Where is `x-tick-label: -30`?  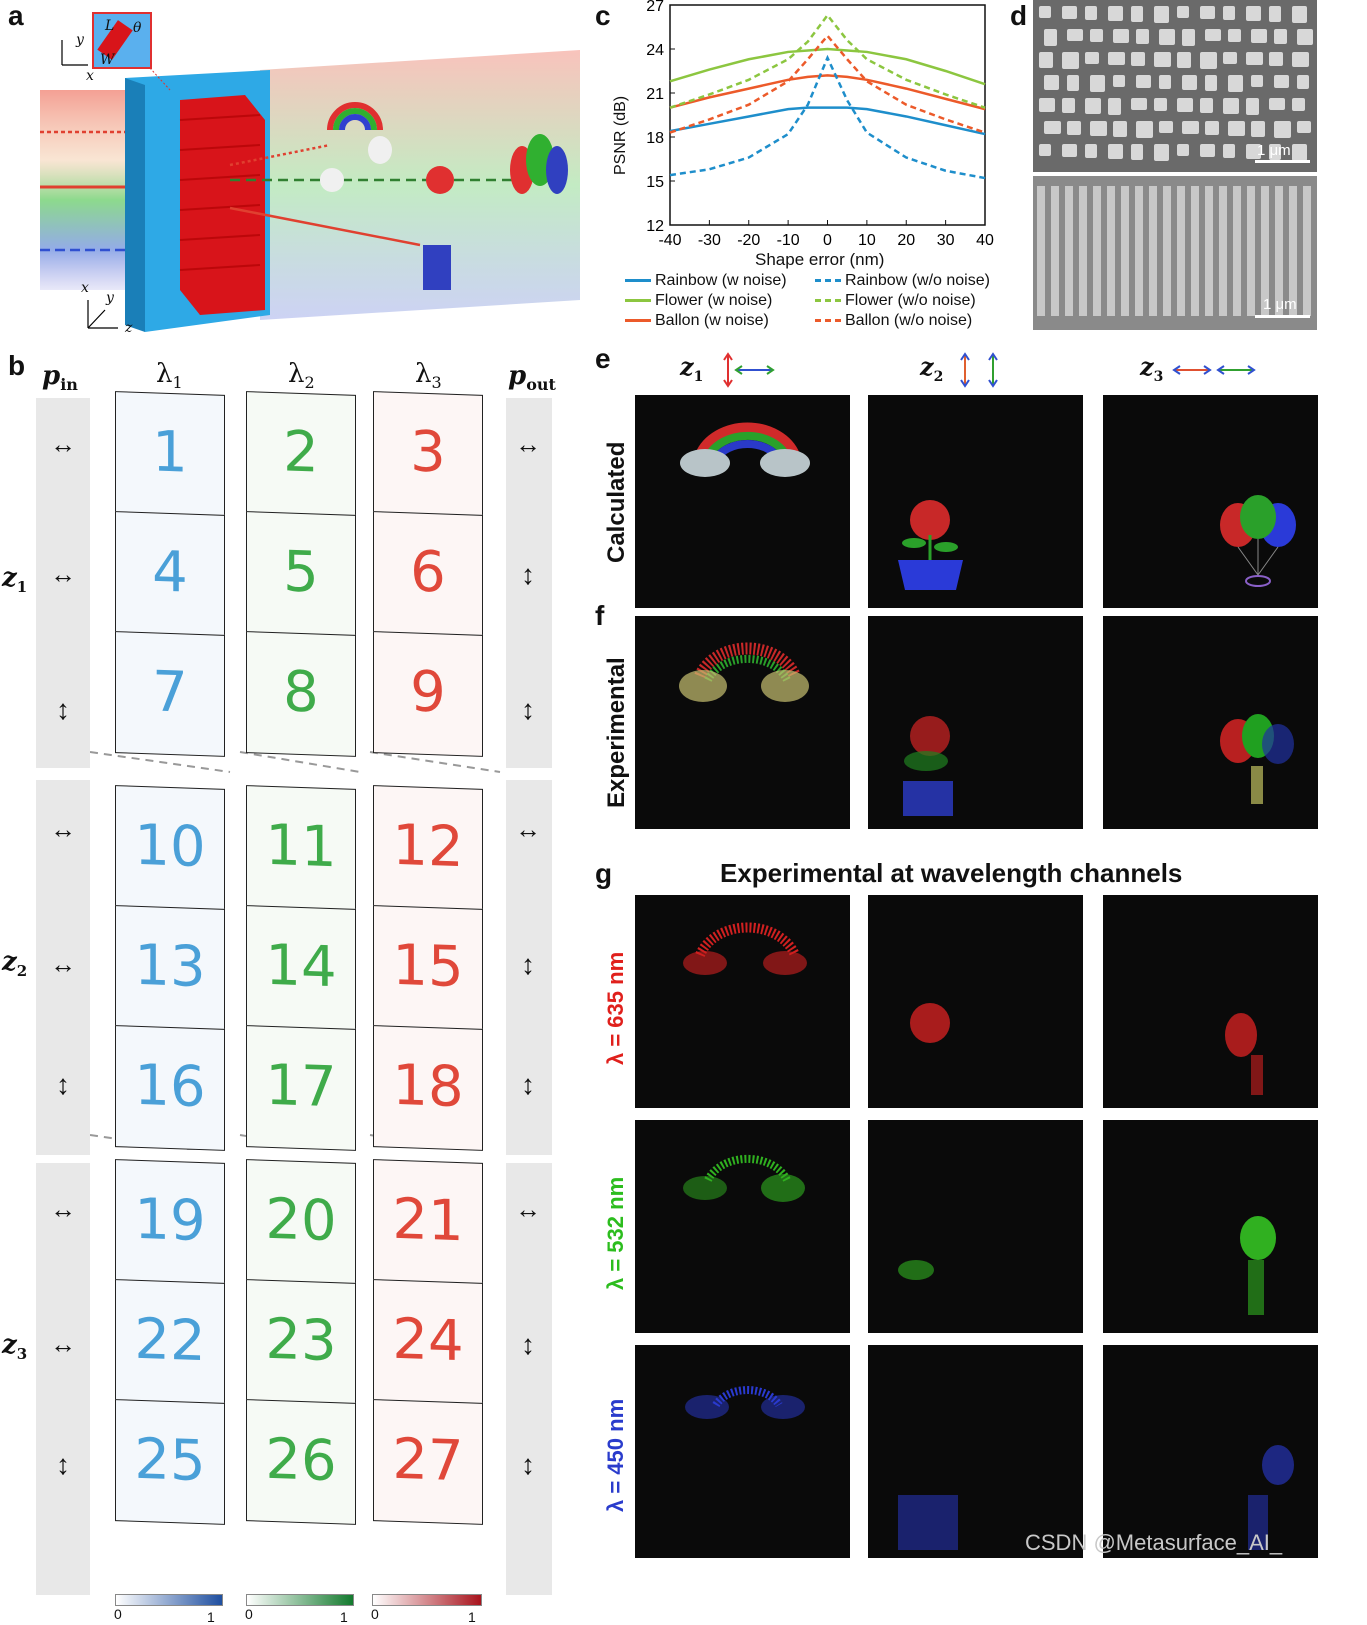
x-tick-label: -30 is located at coordinates (709, 240).